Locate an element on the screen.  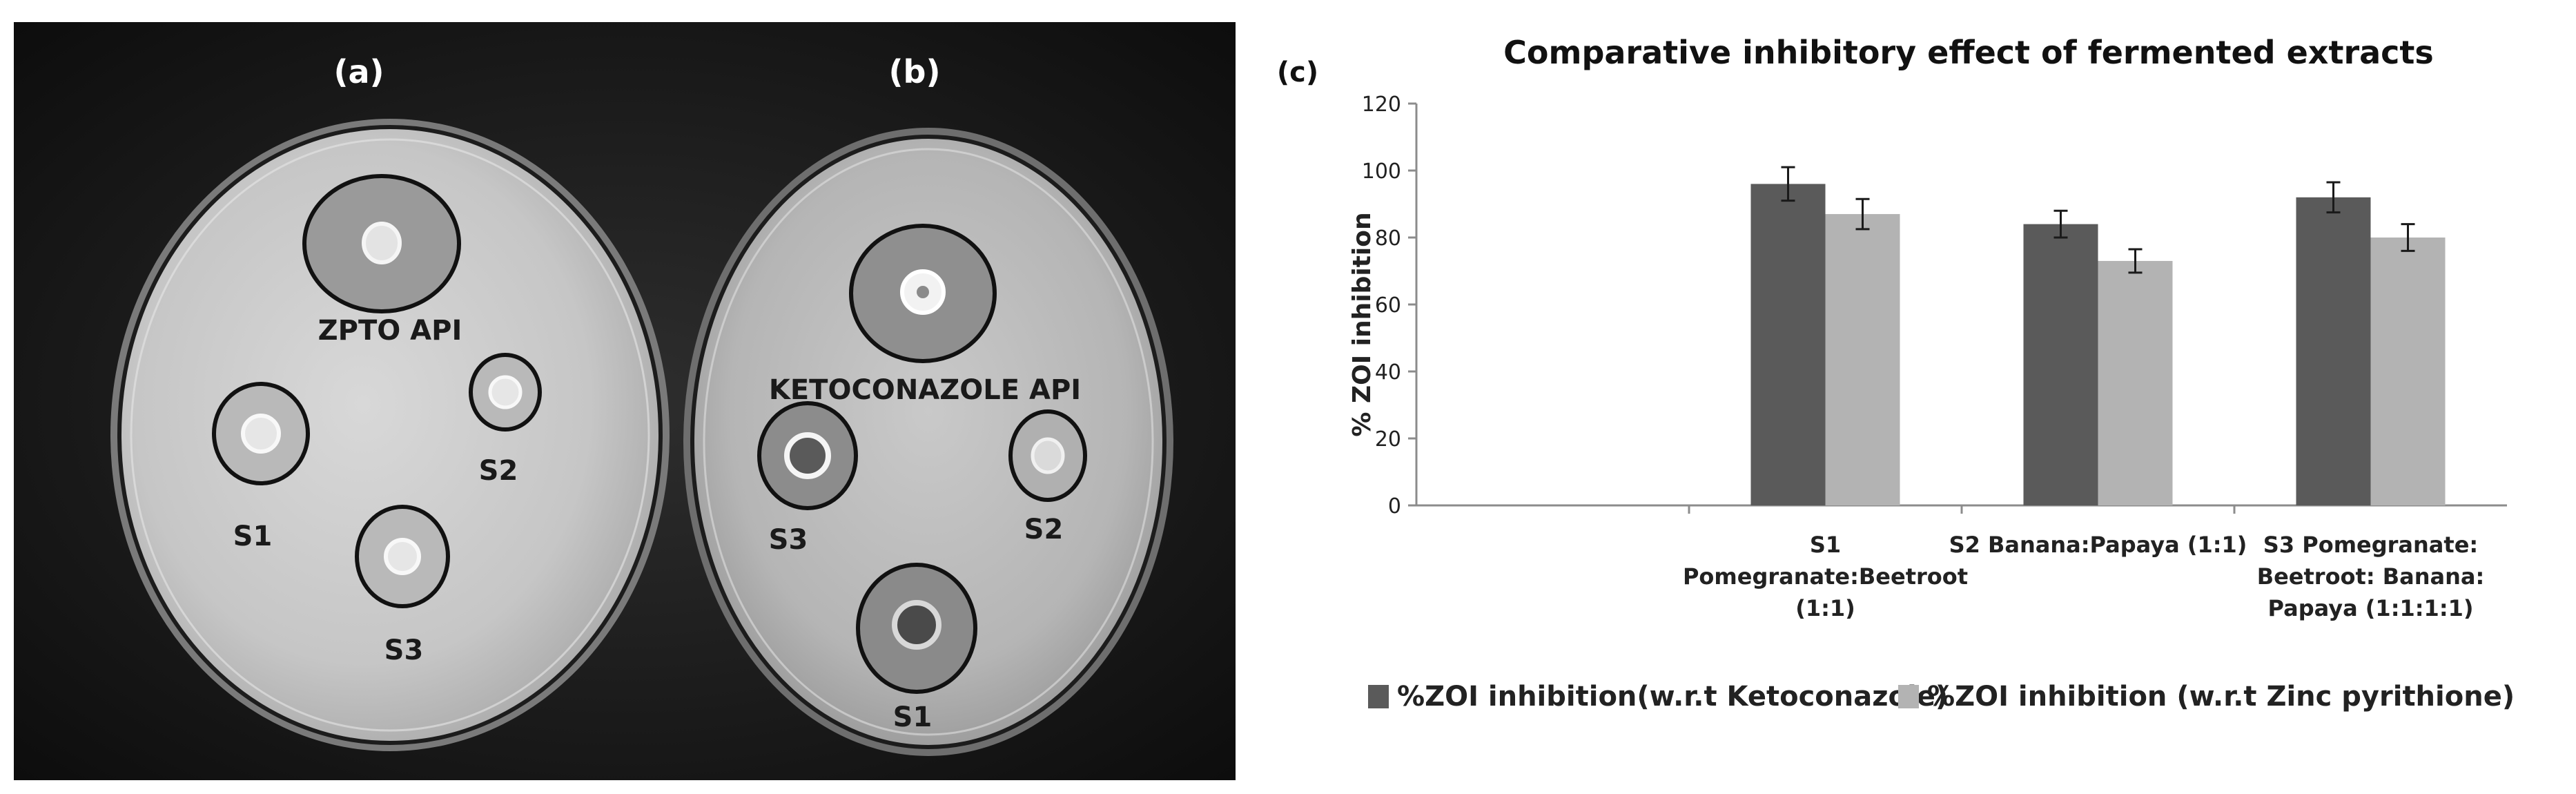
y-tick-label: 80 is located at coordinates (1388, 238).